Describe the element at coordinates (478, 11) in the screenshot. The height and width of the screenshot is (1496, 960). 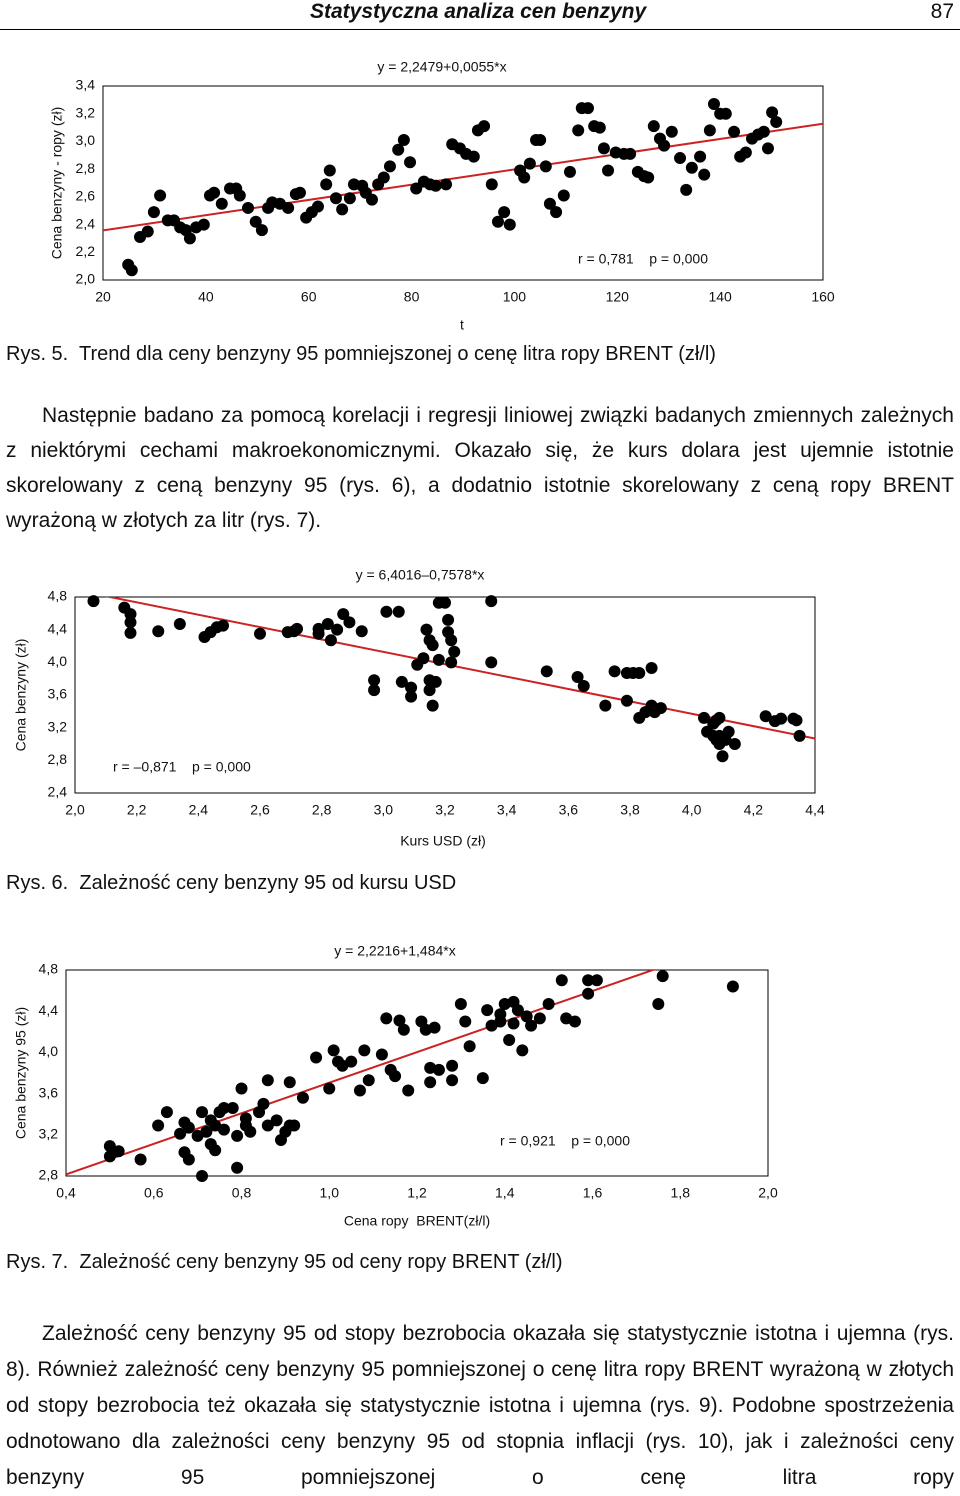
I see `running-title: Statystyczna analiza cen benzyny` at that location.